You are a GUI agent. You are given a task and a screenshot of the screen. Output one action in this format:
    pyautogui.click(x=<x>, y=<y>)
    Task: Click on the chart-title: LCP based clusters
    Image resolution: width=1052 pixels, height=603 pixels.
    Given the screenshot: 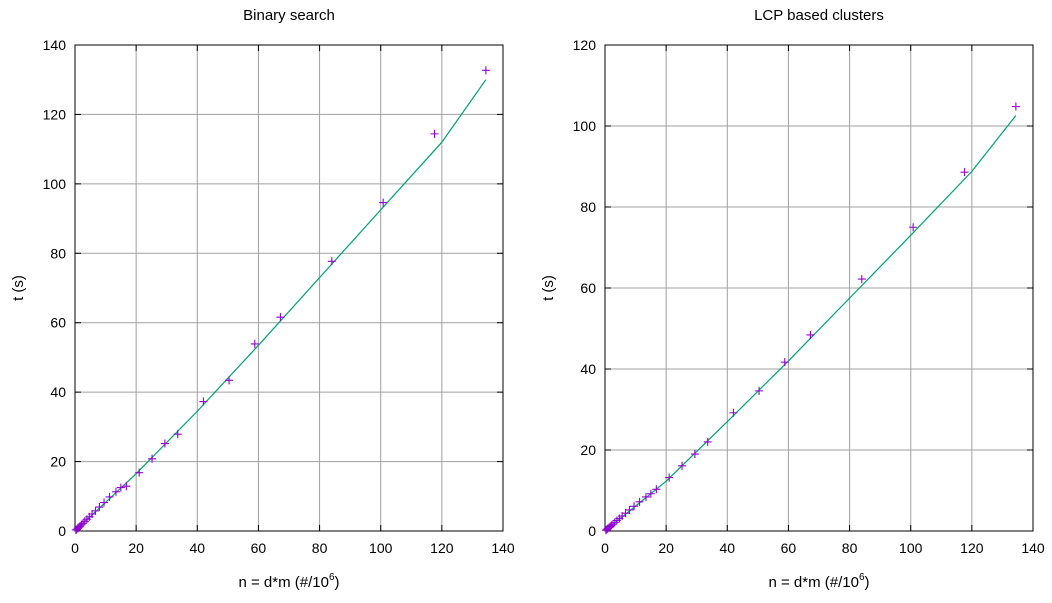 What is the action you would take?
    pyautogui.click(x=819, y=15)
    